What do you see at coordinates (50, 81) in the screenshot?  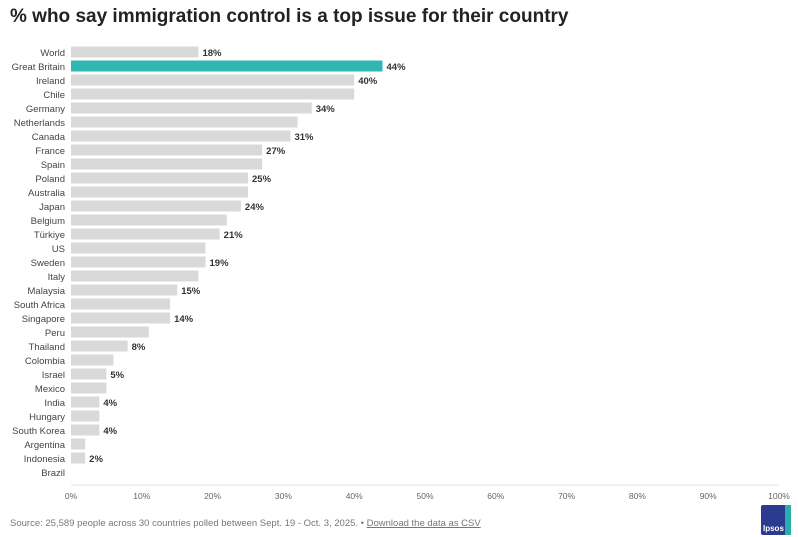 I see `category-label: Ireland` at bounding box center [50, 81].